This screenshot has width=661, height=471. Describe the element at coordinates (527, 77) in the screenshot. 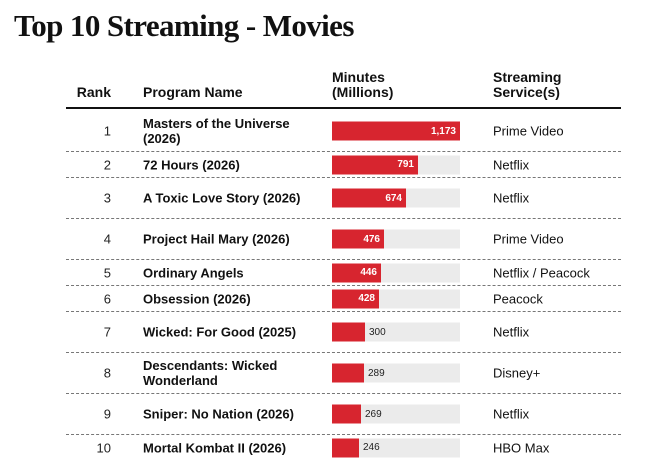

I see `service-header-line1: Streaming` at that location.